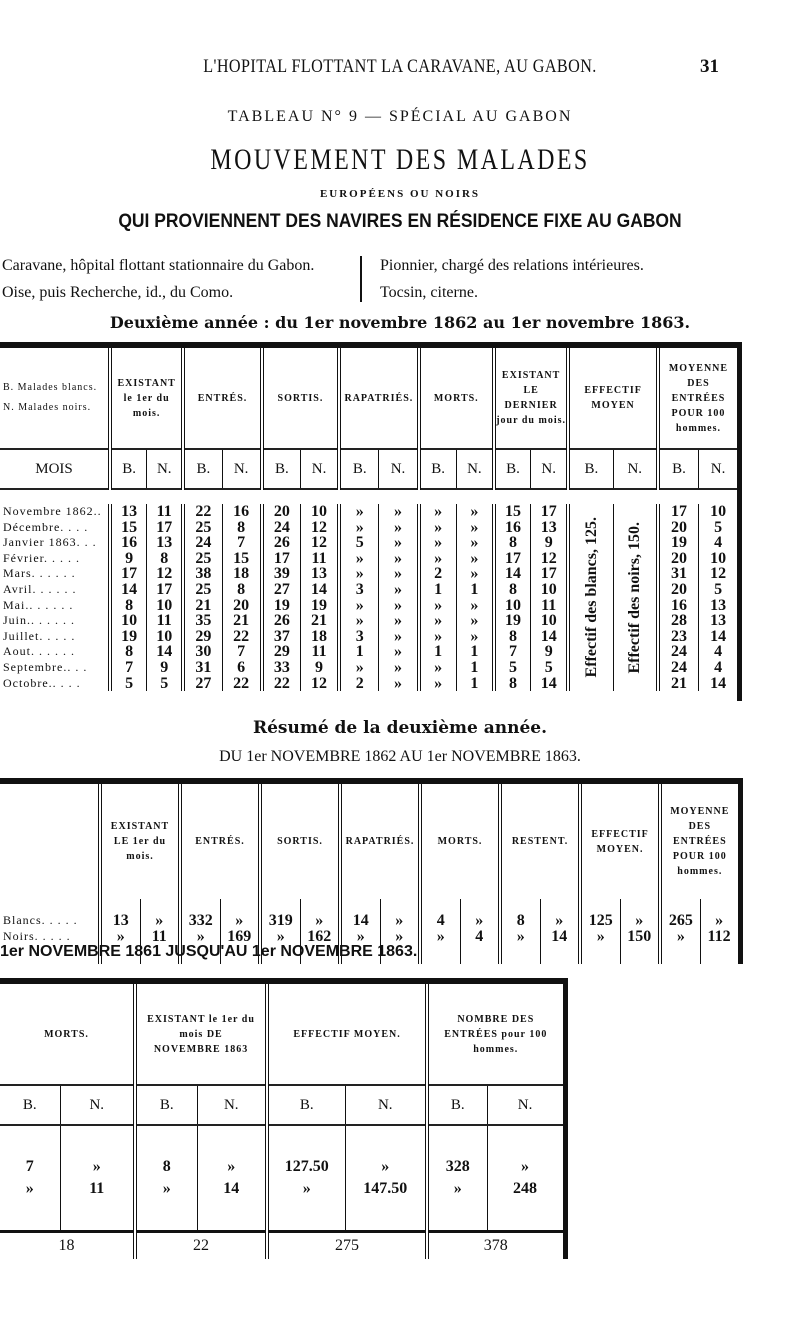 The width and height of the screenshot is (800, 1330). Describe the element at coordinates (511, 512) in the screenshot. I see `cell: 15` at that location.